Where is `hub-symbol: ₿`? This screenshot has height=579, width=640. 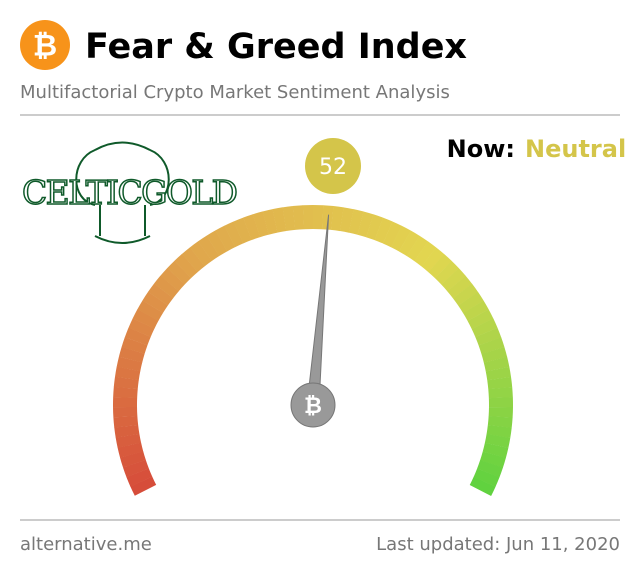 hub-symbol: ₿ is located at coordinates (313, 406).